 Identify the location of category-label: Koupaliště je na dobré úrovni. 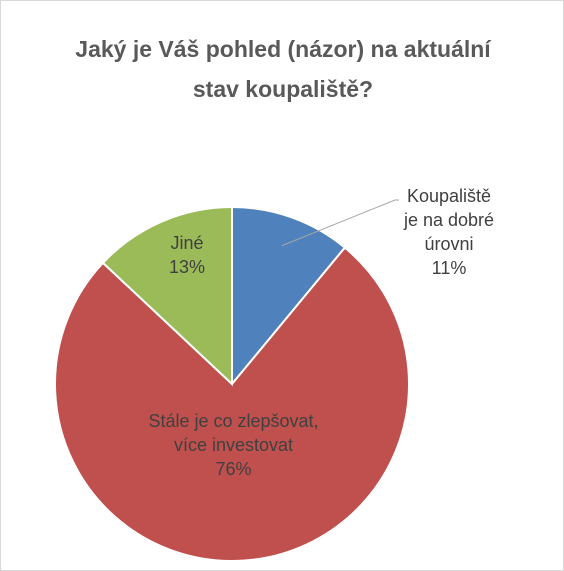
(449, 220).